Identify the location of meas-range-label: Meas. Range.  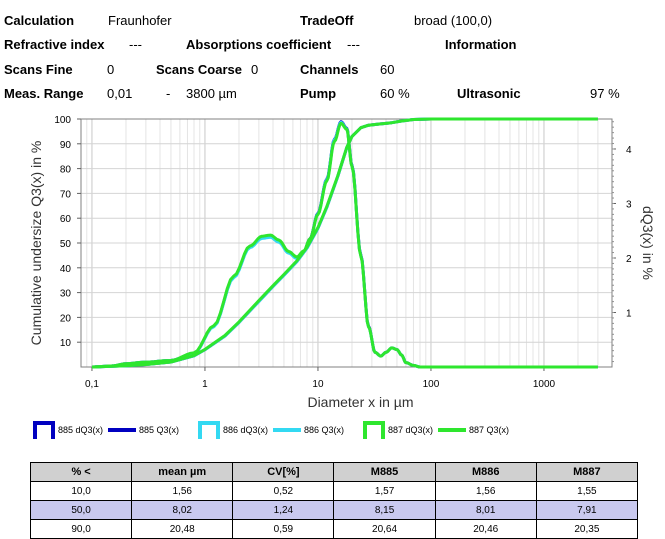
(44, 93).